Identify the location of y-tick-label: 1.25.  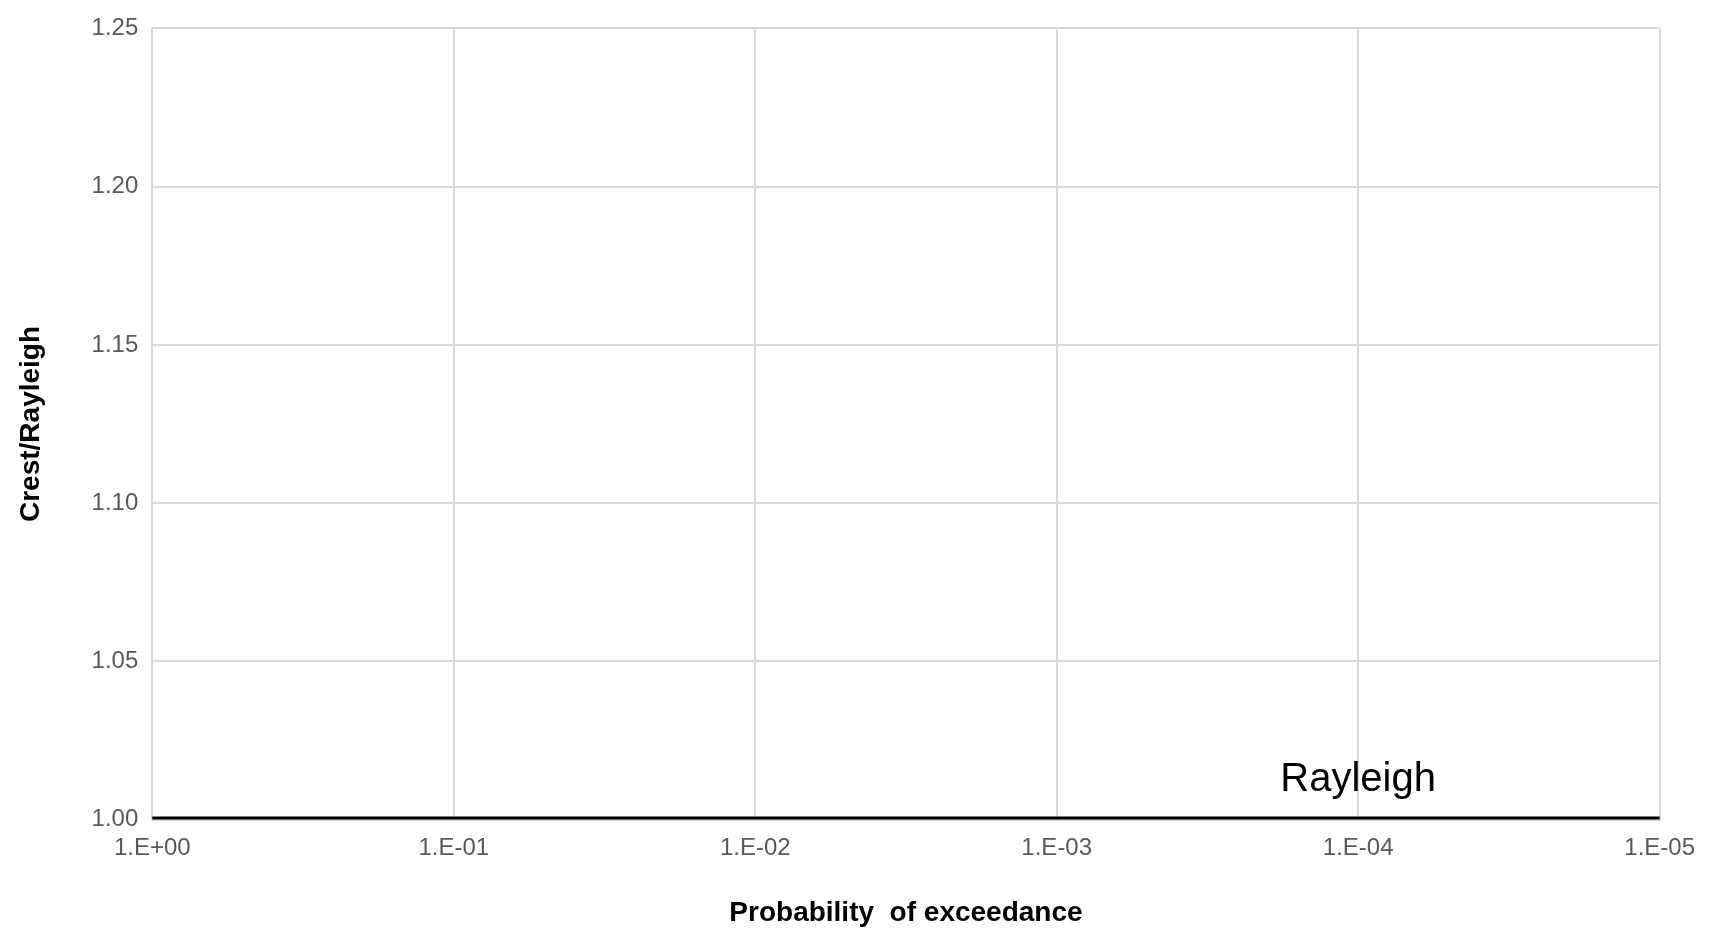
(115, 27).